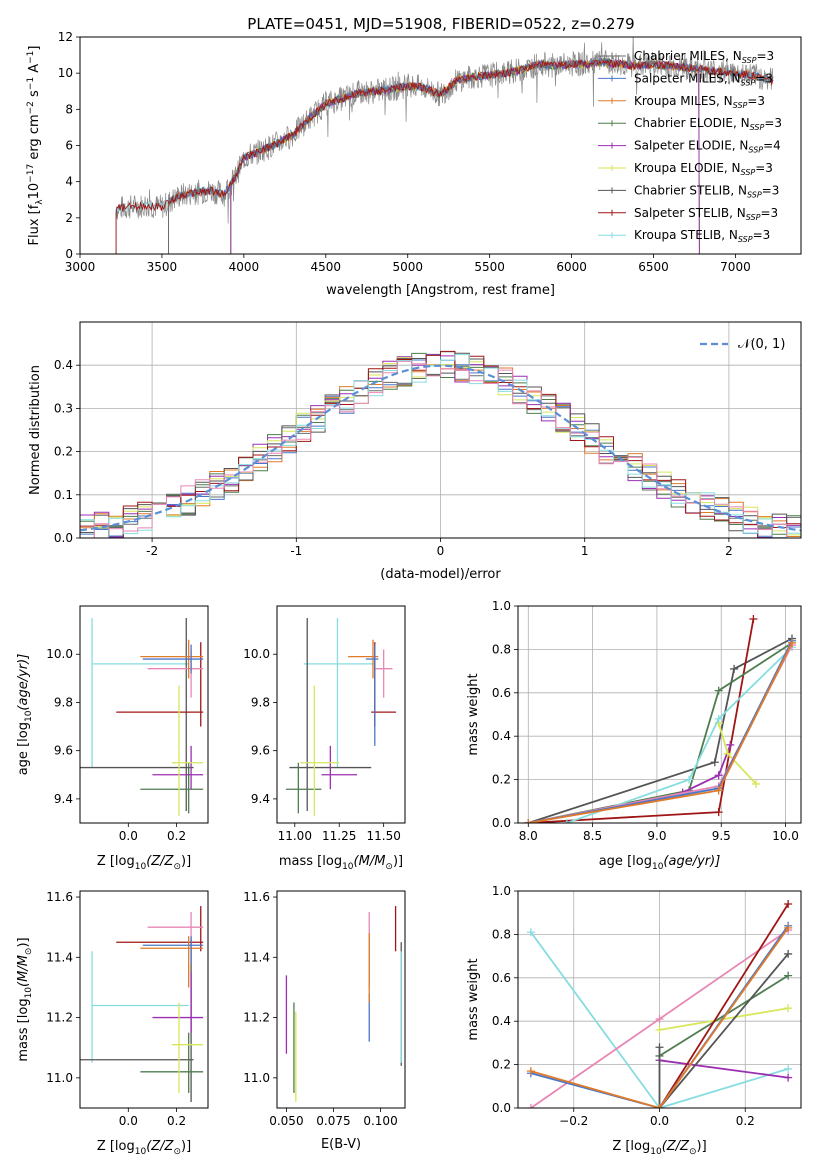 This screenshot has height=1170, width=819. I want to click on x-tick-label: 3500, so click(162, 267).